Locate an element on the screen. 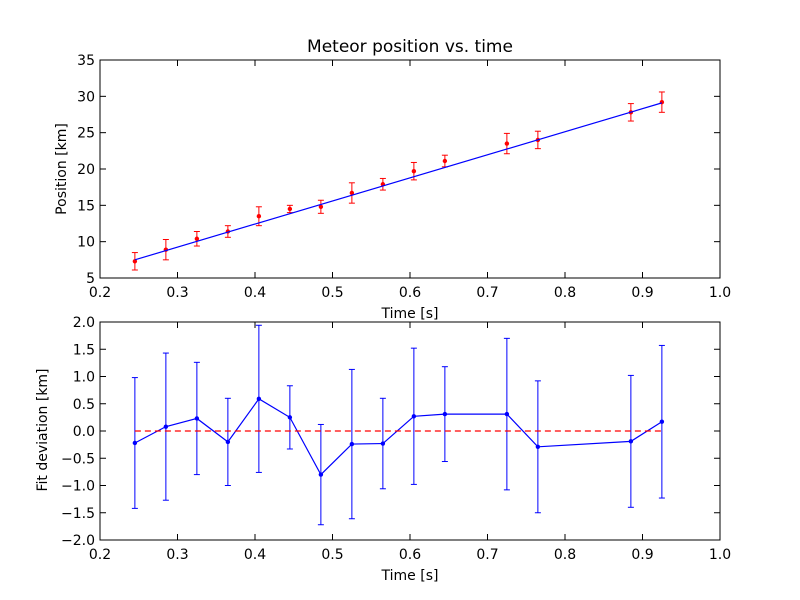 This screenshot has width=800, height=600. deviation-plot-xlabel: Time [s] is located at coordinates (410, 576).